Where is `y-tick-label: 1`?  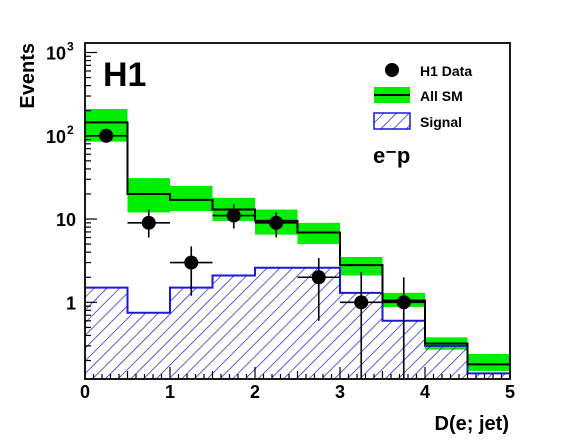 y-tick-label: 1 is located at coordinates (71, 303).